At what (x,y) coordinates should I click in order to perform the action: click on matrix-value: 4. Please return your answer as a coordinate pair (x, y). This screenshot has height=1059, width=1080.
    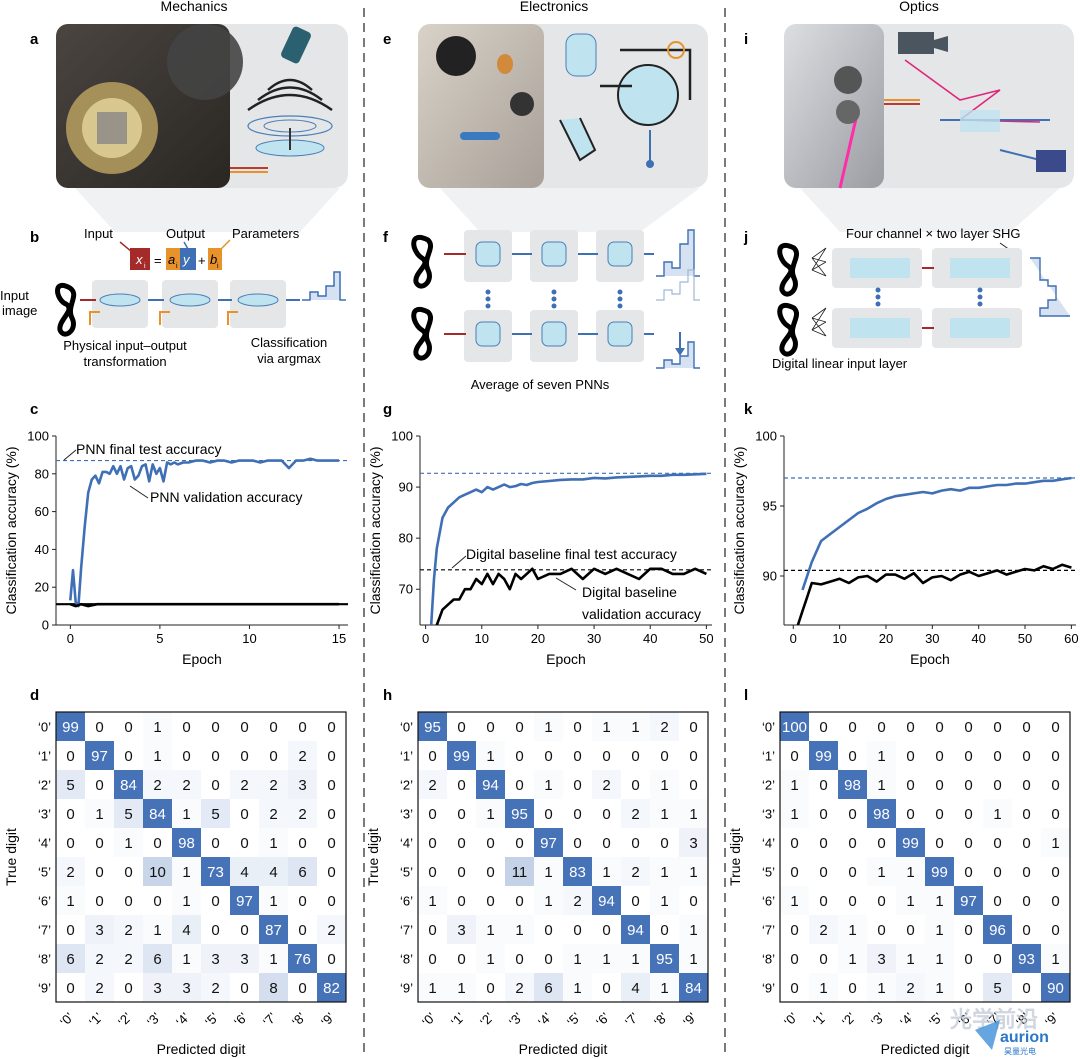
    Looking at the image, I should click on (635, 988).